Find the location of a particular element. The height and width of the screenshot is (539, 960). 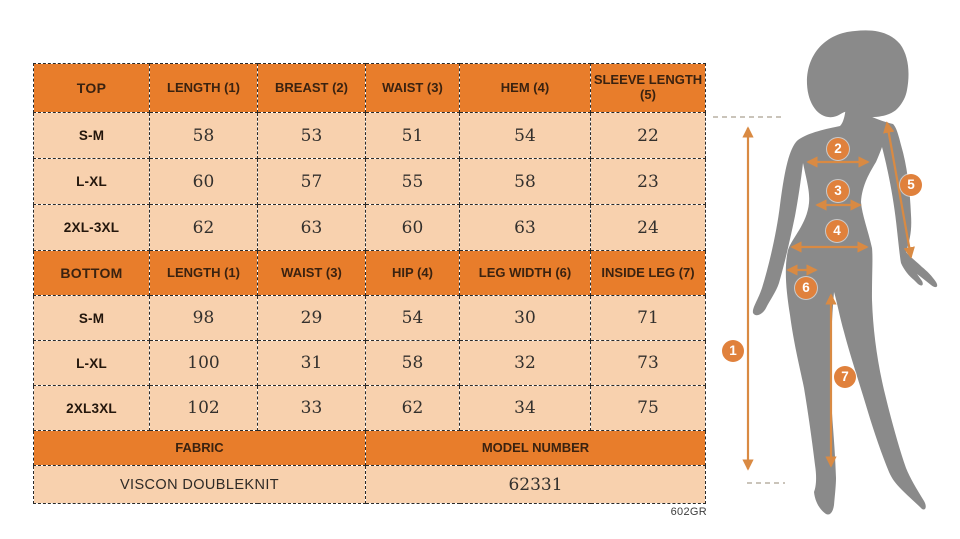

header-cell: LEG WIDTH (6) is located at coordinates (525, 273).